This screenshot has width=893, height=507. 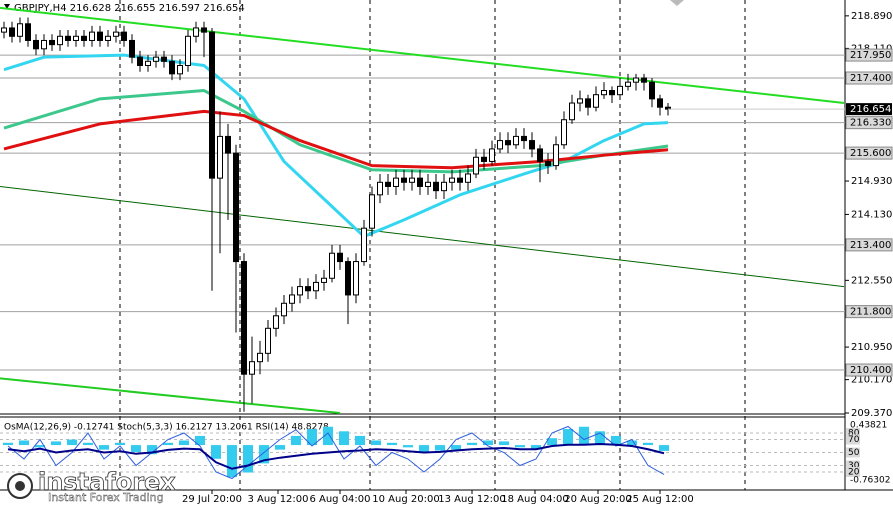 What do you see at coordinates (854, 434) in the screenshot?
I see `osc-tick-label: 80` at bounding box center [854, 434].